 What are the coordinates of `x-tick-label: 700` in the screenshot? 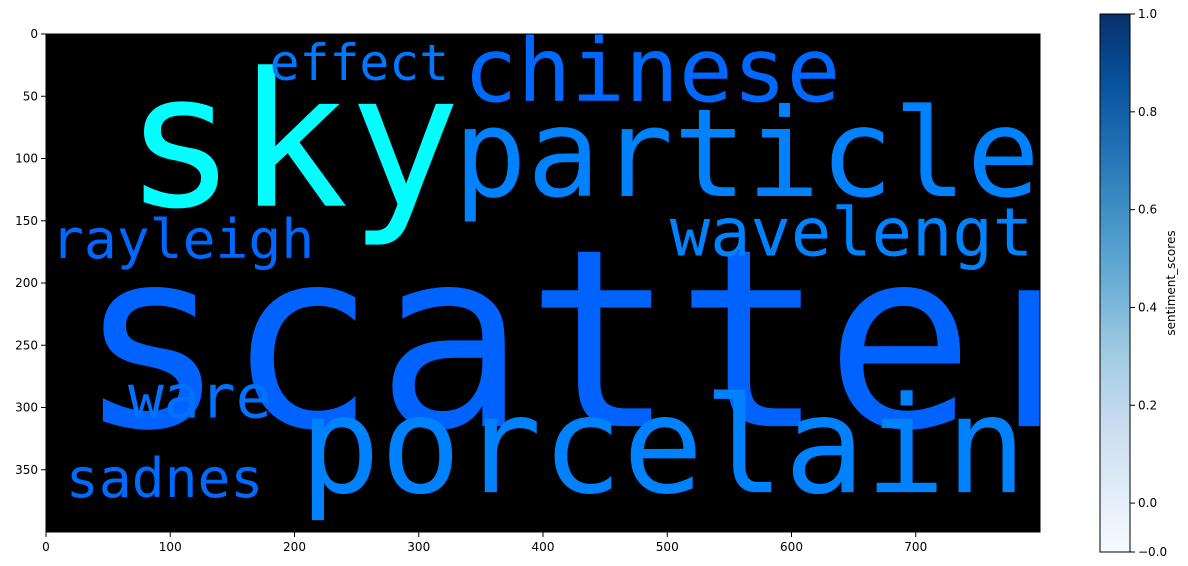 It's located at (915, 547).